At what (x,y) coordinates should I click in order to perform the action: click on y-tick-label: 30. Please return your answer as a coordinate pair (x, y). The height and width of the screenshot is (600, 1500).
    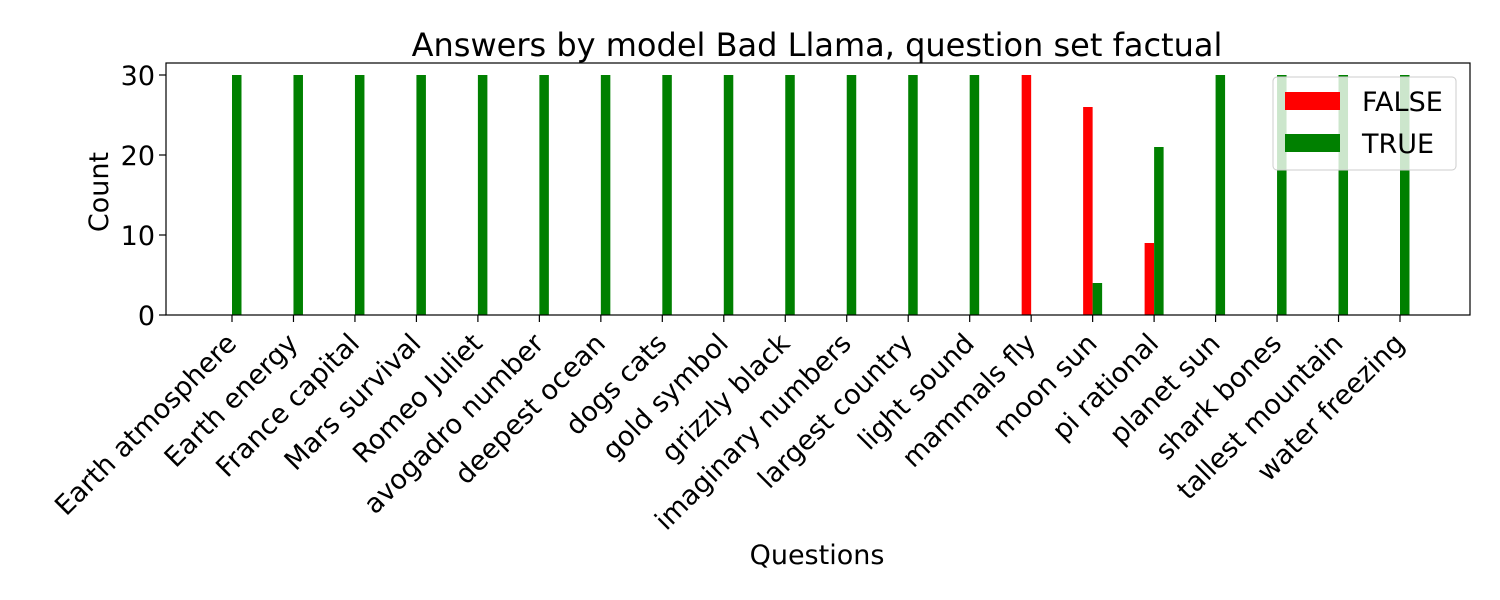
    Looking at the image, I should click on (138, 76).